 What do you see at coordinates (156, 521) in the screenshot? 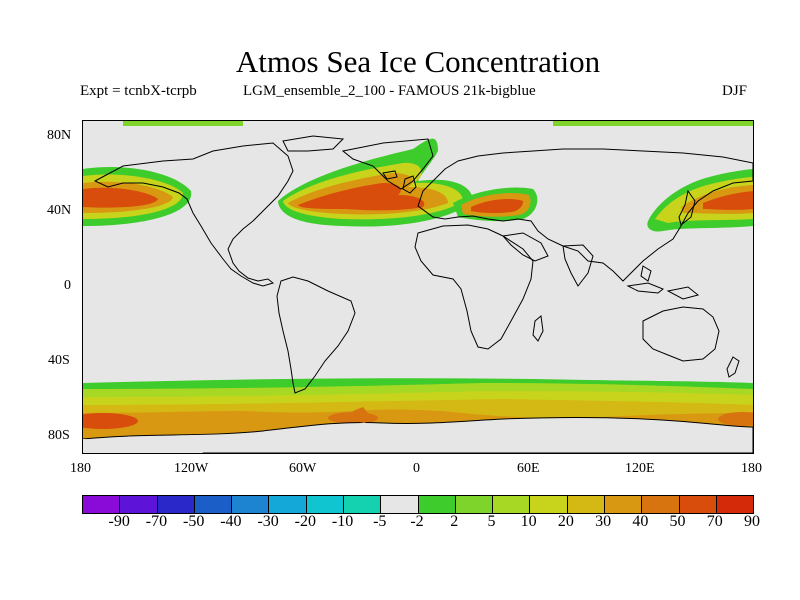
I see `colorbar-label: -70` at bounding box center [156, 521].